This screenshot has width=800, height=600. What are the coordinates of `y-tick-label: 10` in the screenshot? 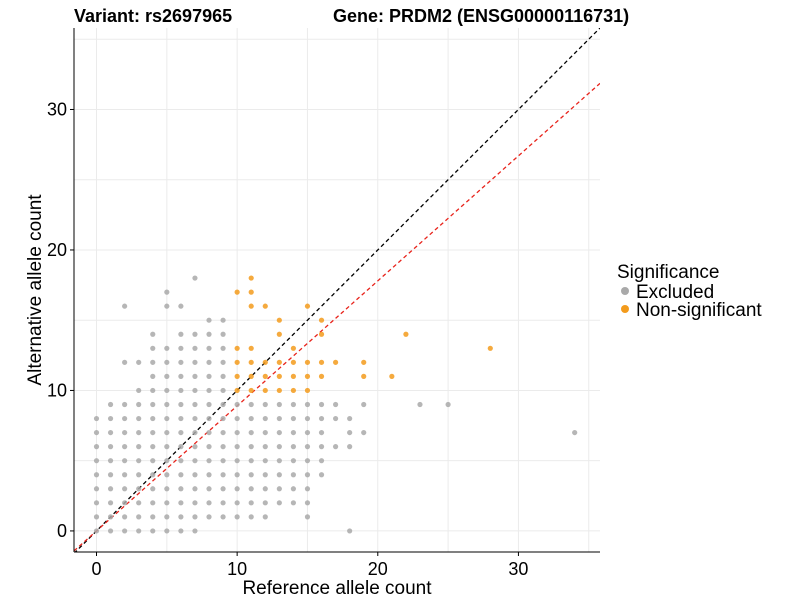 It's located at (57, 390).